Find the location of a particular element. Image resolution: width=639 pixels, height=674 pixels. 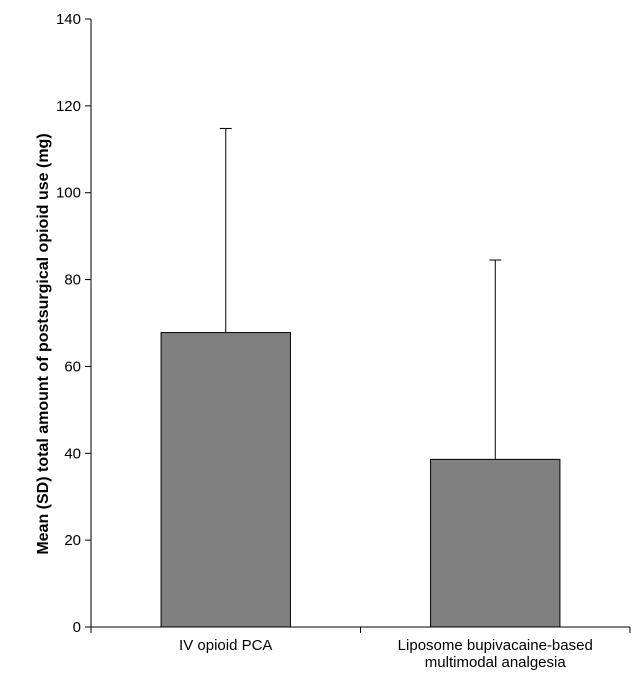

category-label: multimodal analgesia is located at coordinates (496, 662).